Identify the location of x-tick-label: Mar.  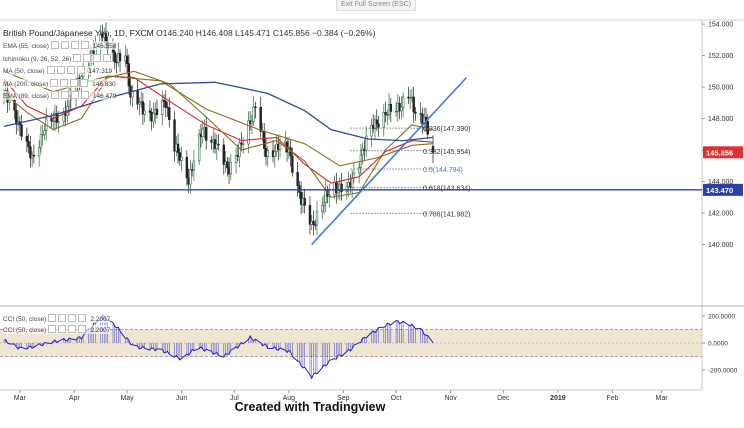
(20, 398).